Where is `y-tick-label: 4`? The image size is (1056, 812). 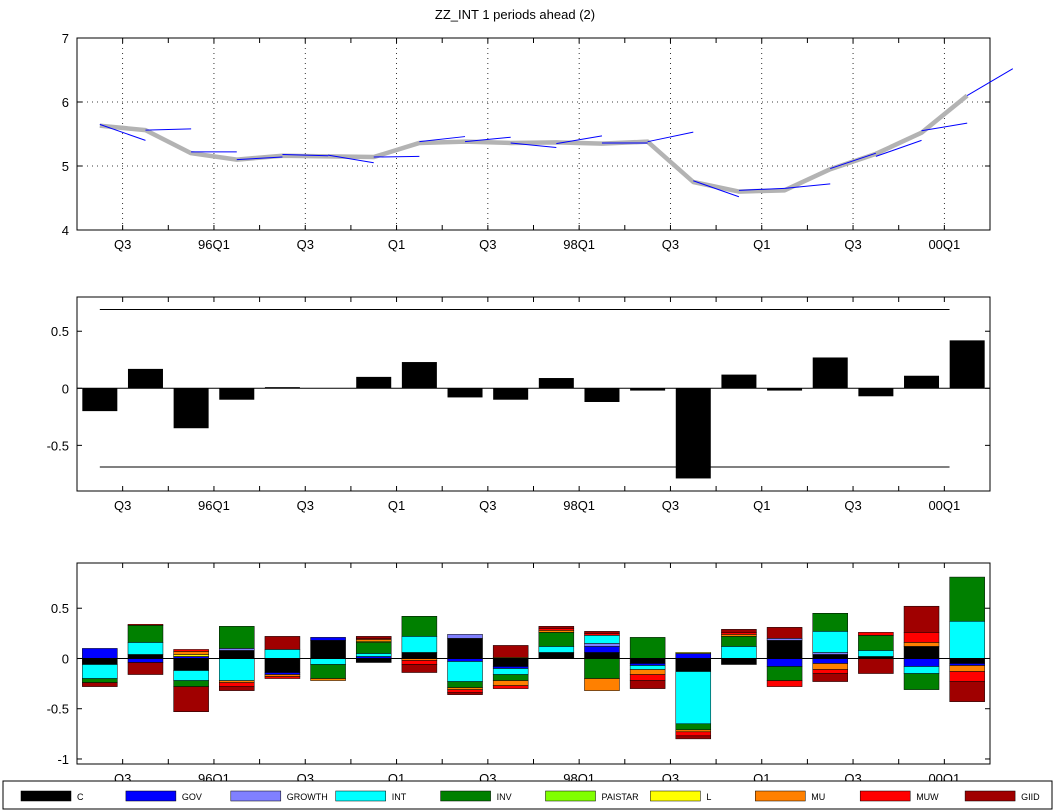
y-tick-label: 4 is located at coordinates (65, 230).